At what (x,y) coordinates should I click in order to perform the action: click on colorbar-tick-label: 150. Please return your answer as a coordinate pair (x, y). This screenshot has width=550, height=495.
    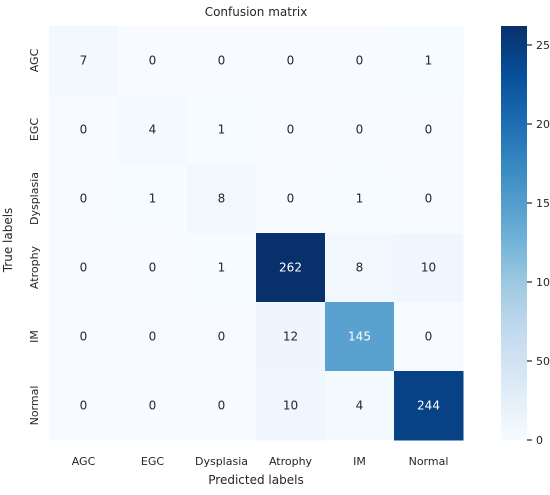
    Looking at the image, I should click on (543, 203).